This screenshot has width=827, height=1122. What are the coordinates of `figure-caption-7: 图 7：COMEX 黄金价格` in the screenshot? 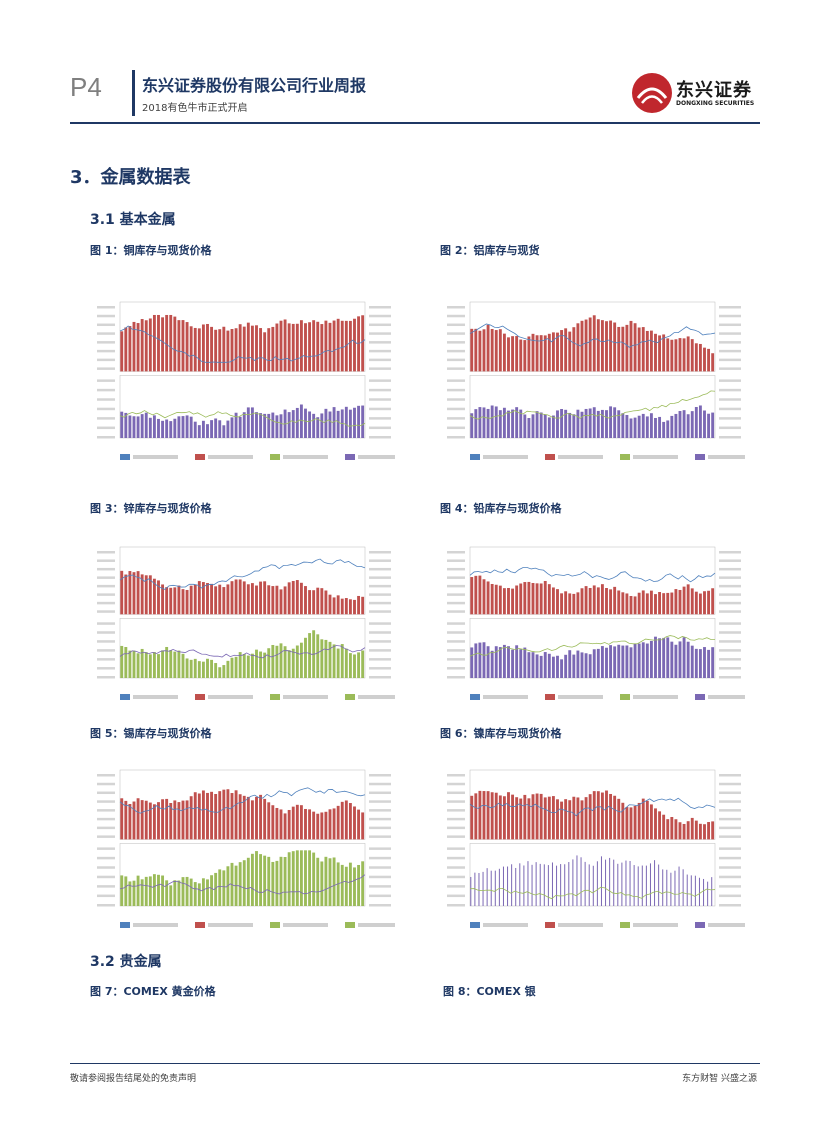 It's located at (153, 991).